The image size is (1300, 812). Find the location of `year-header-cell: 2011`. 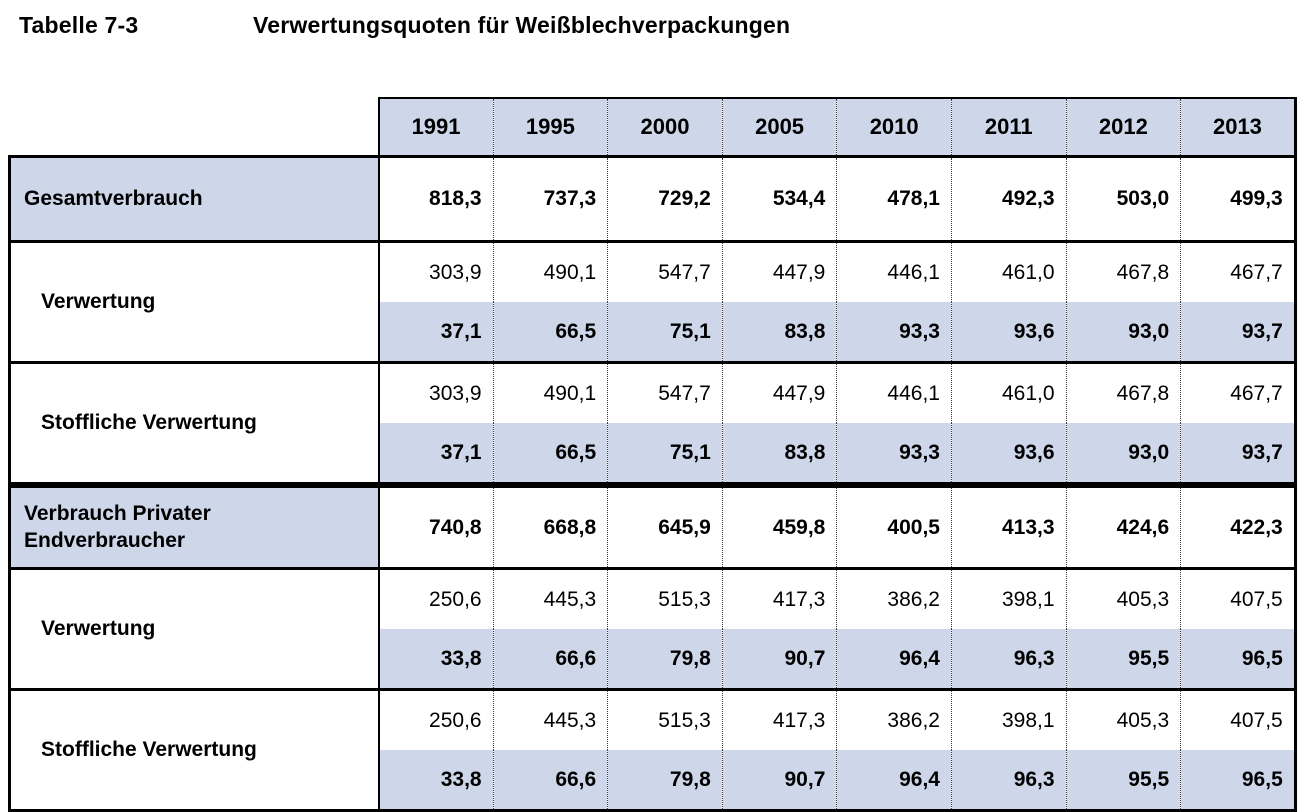

year-header-cell: 2011 is located at coordinates (1008, 127).